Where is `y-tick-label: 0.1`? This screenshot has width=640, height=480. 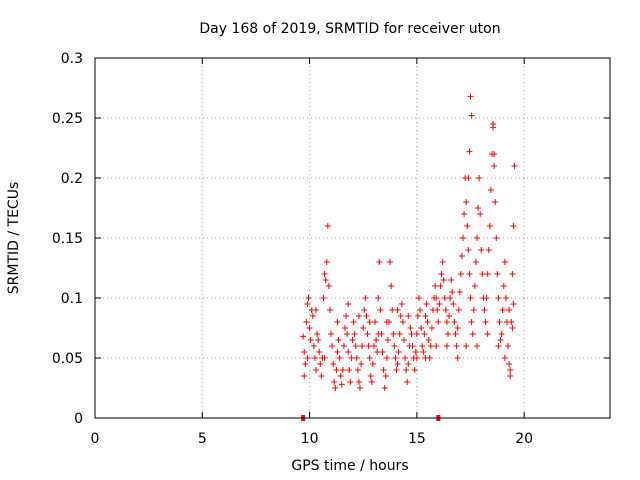 y-tick-label: 0.1 is located at coordinates (72, 299).